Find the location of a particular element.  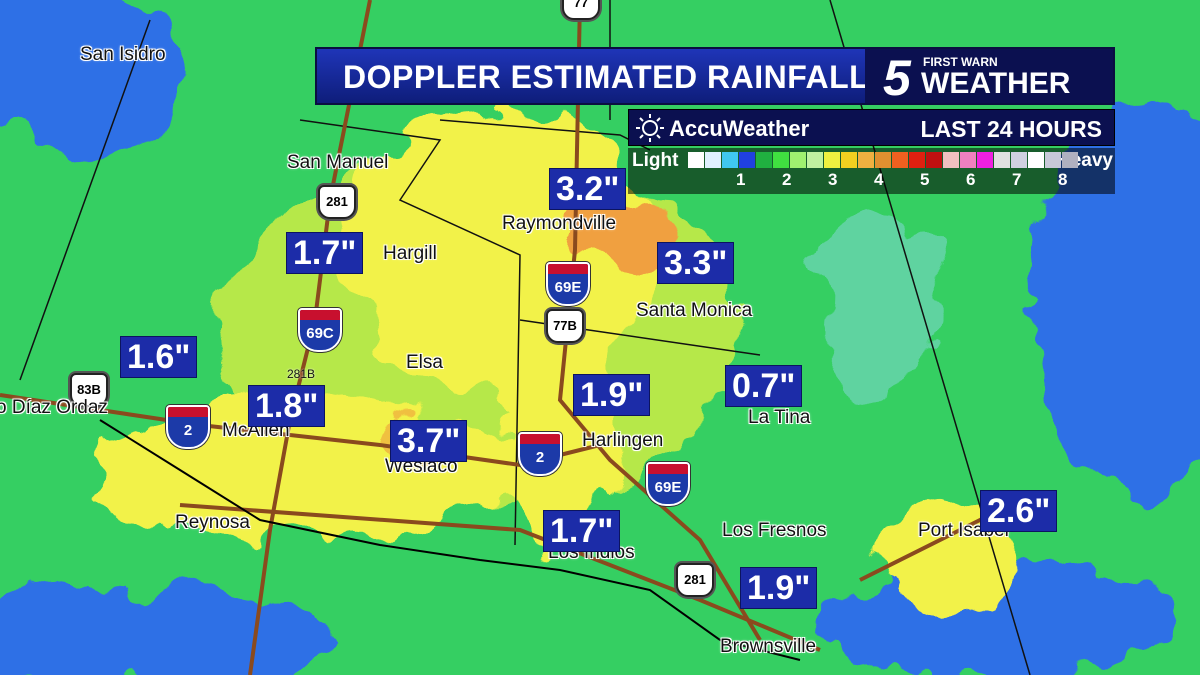

place-label: Reynosa is located at coordinates (212, 522).